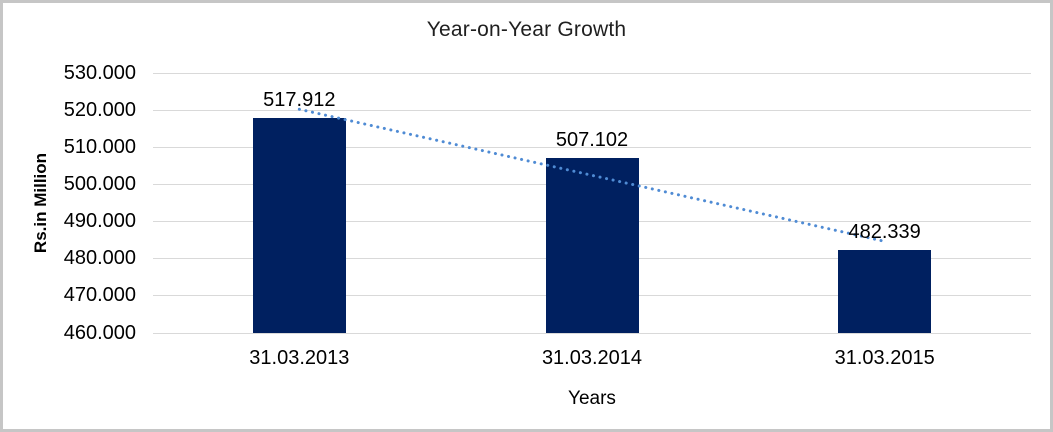 Image resolution: width=1053 pixels, height=432 pixels. Describe the element at coordinates (99, 258) in the screenshot. I see `y-tick-label: 480.000` at that location.